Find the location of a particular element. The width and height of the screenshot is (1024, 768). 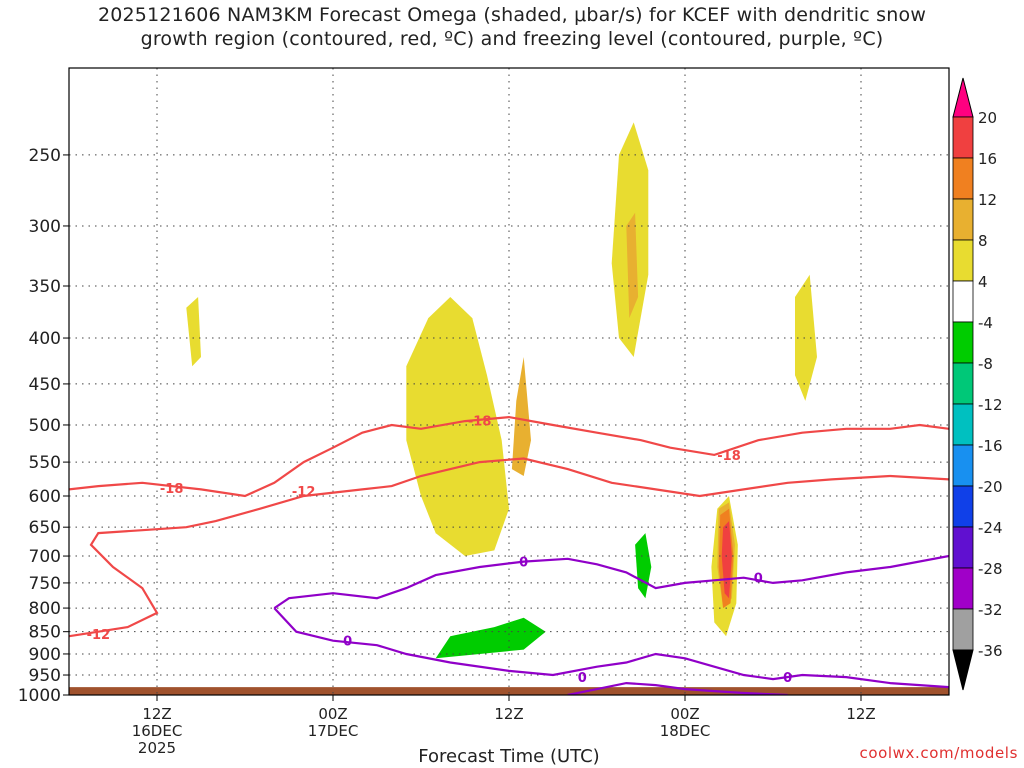

y-tick-label-900: 900 is located at coordinates (45, 655).